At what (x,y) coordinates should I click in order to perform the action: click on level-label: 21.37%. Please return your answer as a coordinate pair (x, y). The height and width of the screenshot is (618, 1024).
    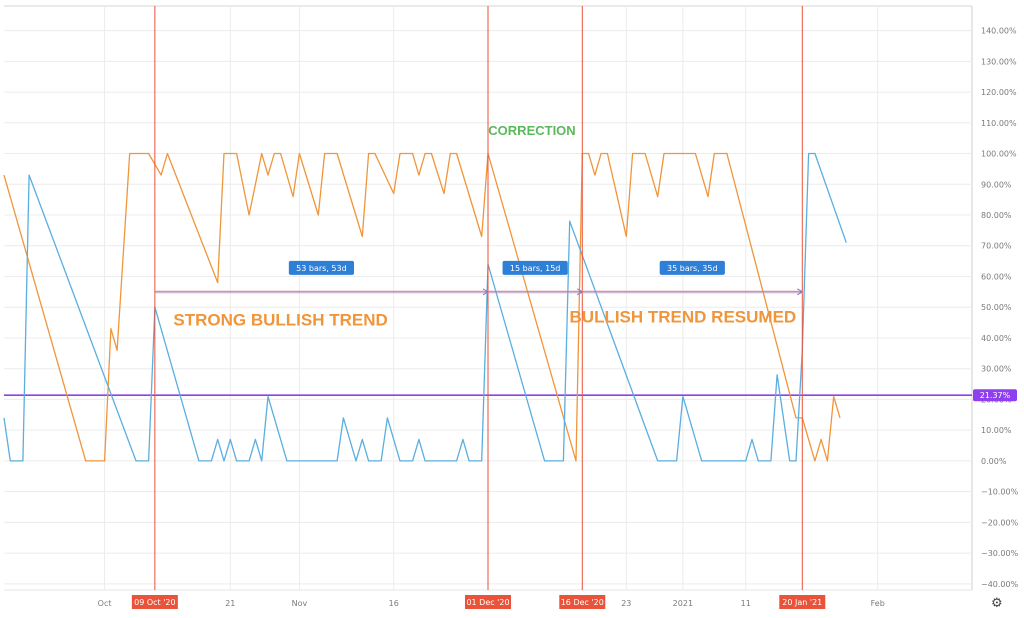
    Looking at the image, I should click on (995, 395).